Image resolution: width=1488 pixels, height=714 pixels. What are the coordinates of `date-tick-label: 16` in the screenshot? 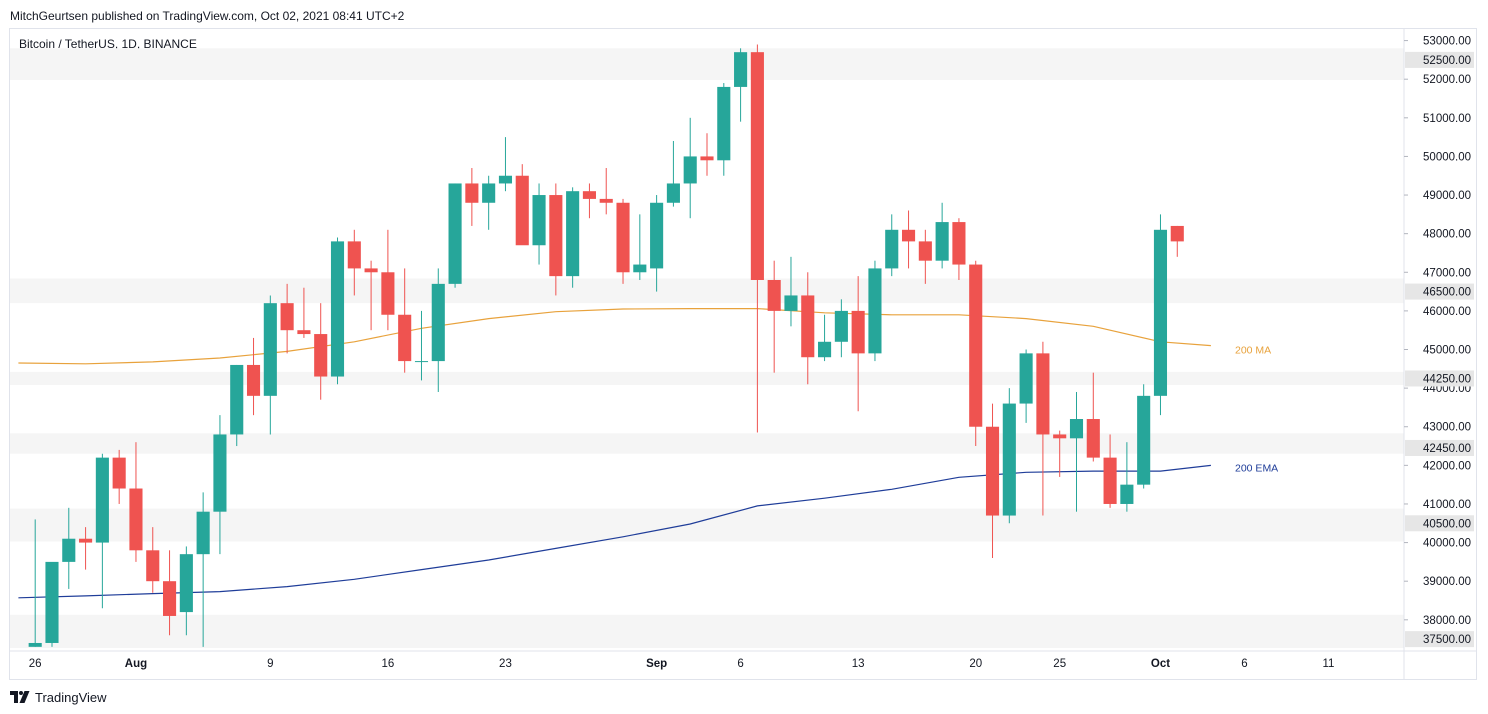 It's located at (387, 664).